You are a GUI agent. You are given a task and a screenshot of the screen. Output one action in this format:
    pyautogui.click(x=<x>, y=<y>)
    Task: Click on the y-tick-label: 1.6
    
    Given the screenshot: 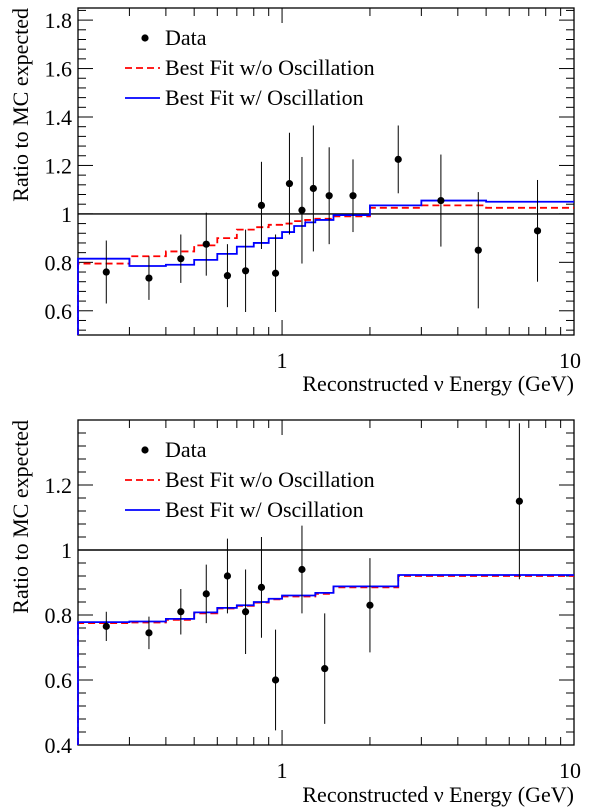 What is the action you would take?
    pyautogui.click(x=59, y=69)
    